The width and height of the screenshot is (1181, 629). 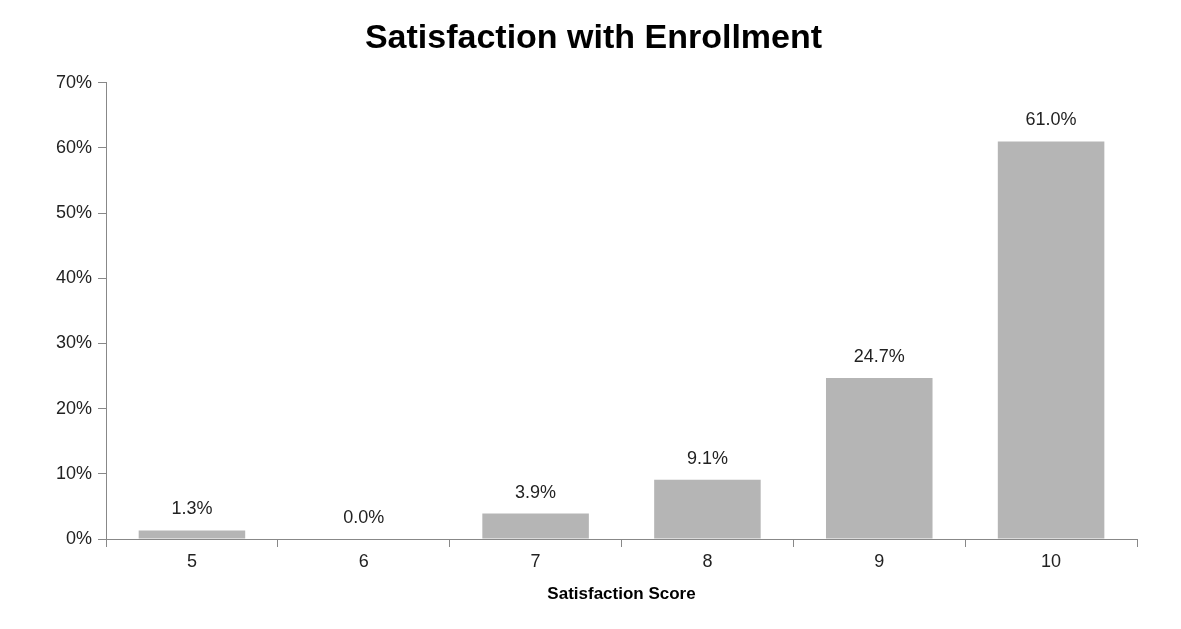 What do you see at coordinates (74, 81) in the screenshot?
I see `y-tick-label: 70%` at bounding box center [74, 81].